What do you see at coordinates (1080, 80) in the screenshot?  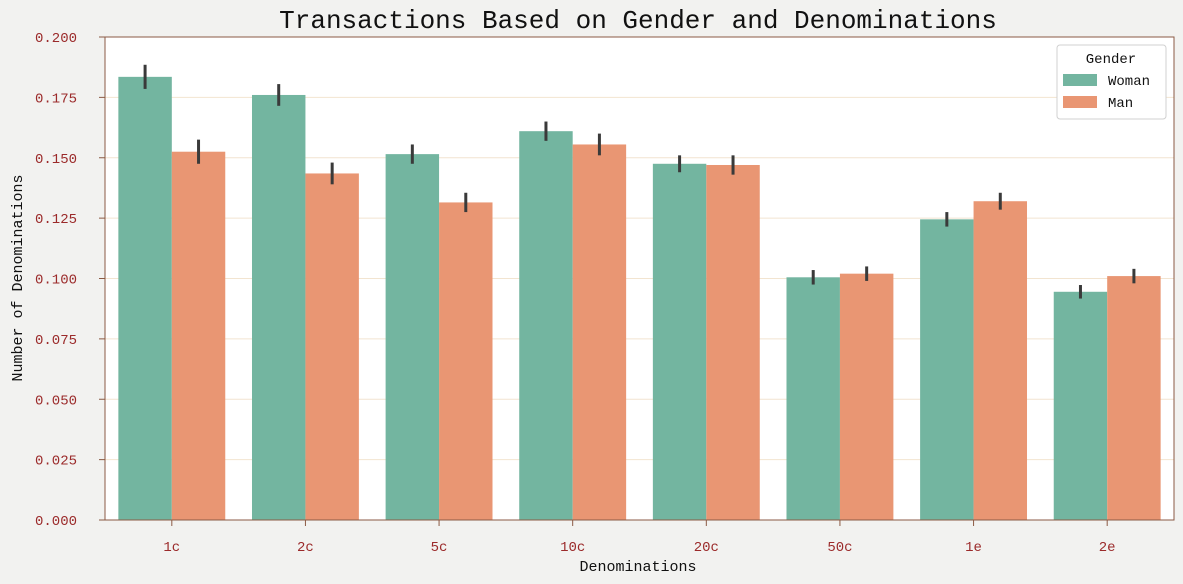 I see `legend-swatch-woman` at bounding box center [1080, 80].